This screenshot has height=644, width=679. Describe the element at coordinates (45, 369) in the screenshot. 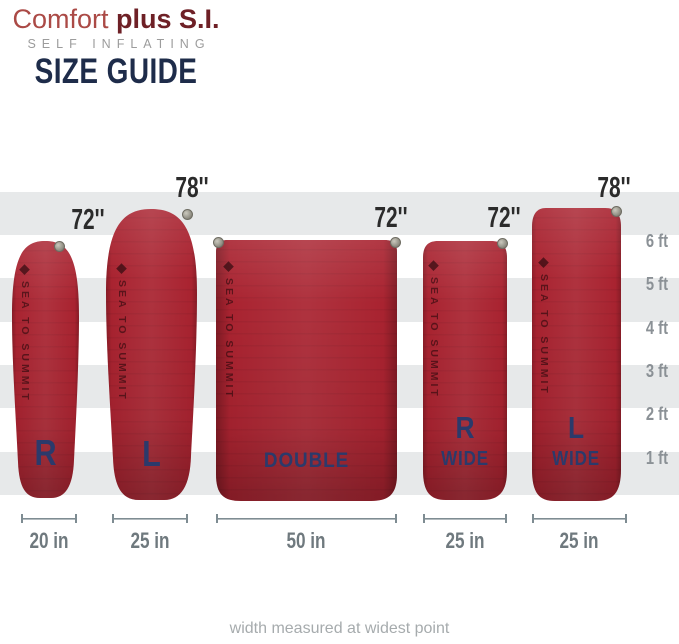

I see `mat-regular: ◆ SEA TO SUMMIT R` at that location.